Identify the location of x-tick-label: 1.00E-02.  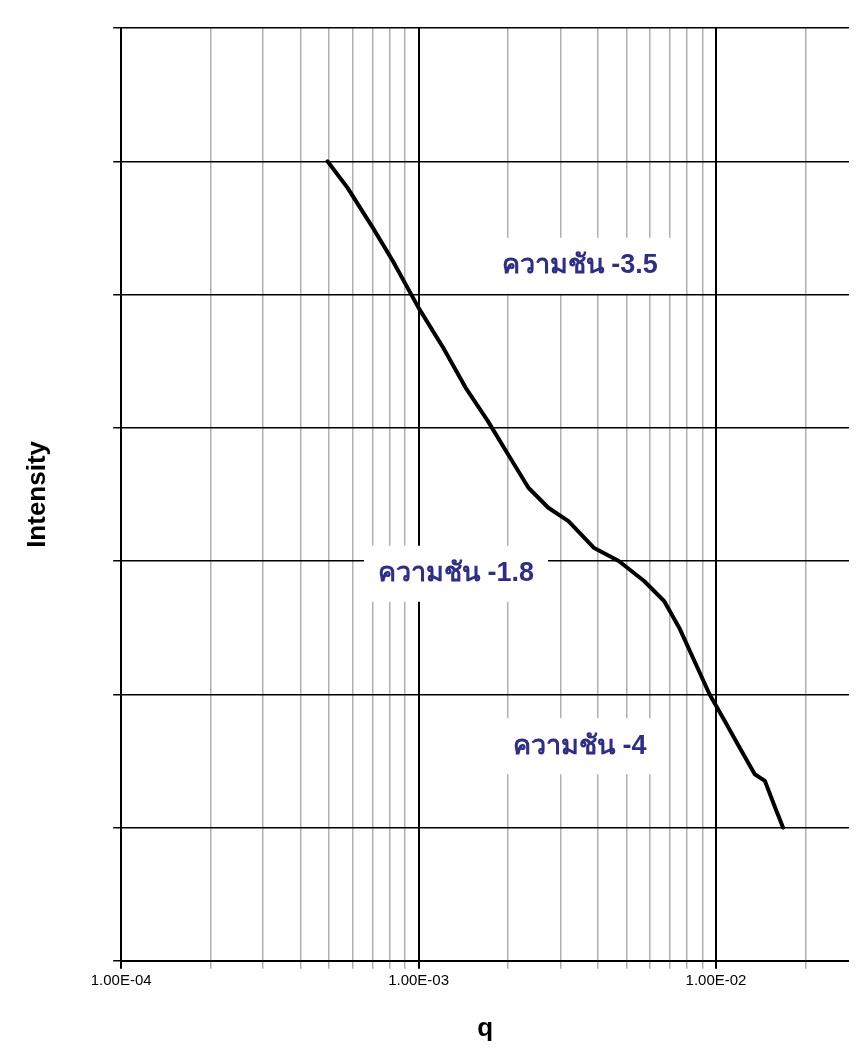
(716, 979).